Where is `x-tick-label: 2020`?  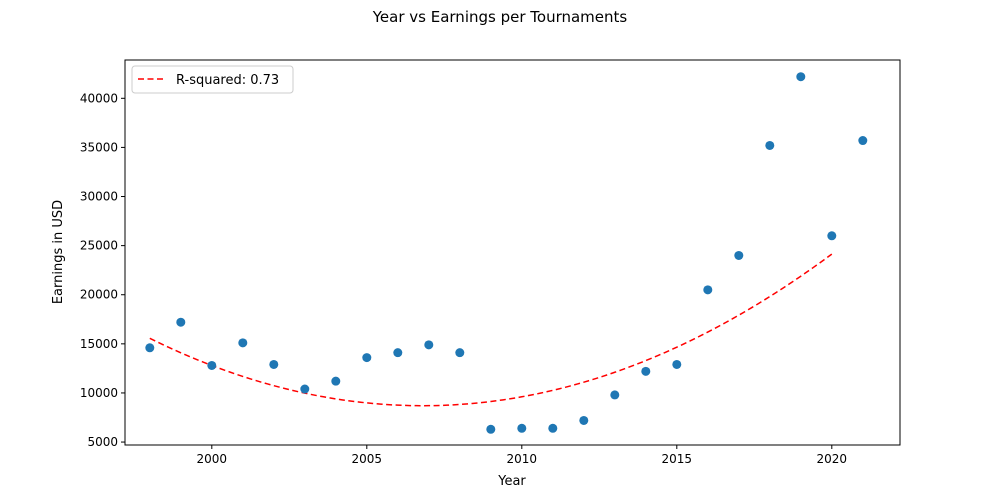
x-tick-label: 2020 is located at coordinates (832, 459).